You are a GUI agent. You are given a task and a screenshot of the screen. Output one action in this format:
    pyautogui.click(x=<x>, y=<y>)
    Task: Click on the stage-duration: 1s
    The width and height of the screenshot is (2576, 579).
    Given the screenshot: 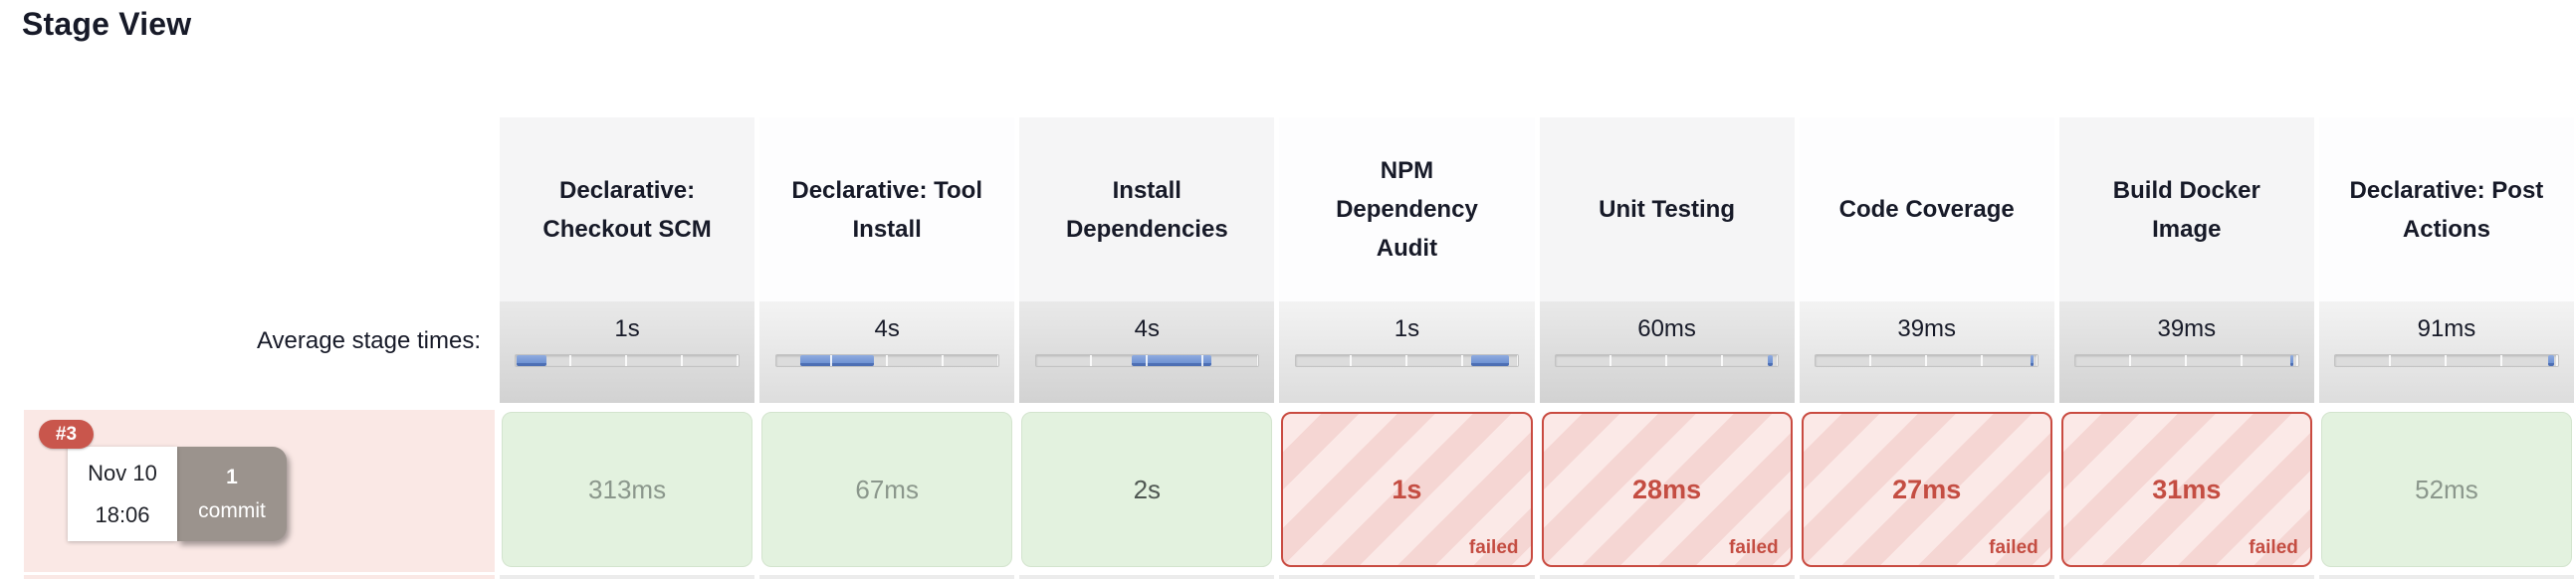 What is the action you would take?
    pyautogui.click(x=1407, y=489)
    